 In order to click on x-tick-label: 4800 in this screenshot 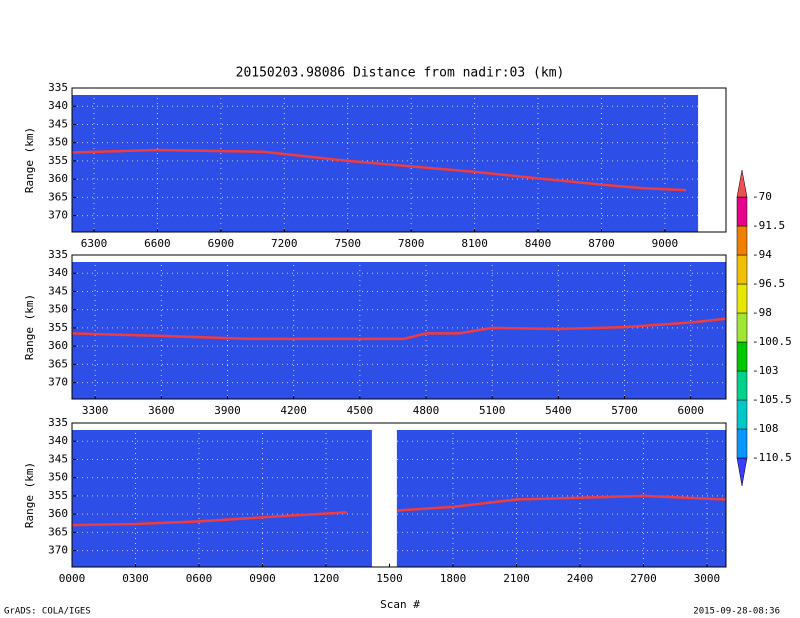, I will do `click(426, 410)`.